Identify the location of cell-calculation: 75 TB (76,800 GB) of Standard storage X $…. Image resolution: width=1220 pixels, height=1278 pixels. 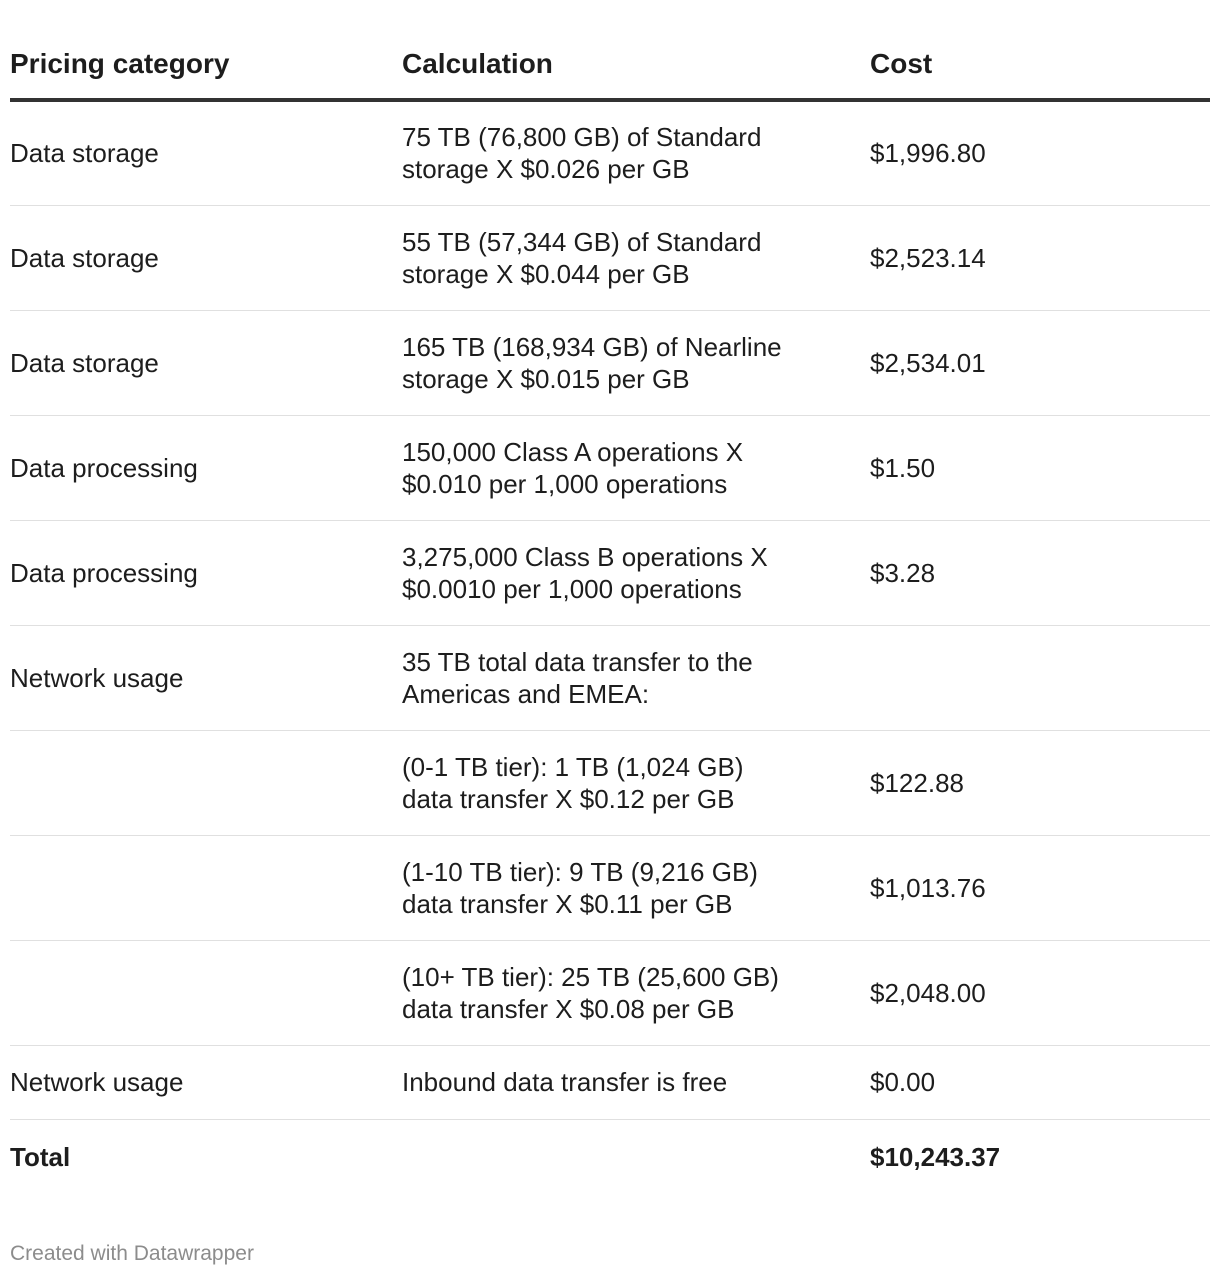
(636, 153).